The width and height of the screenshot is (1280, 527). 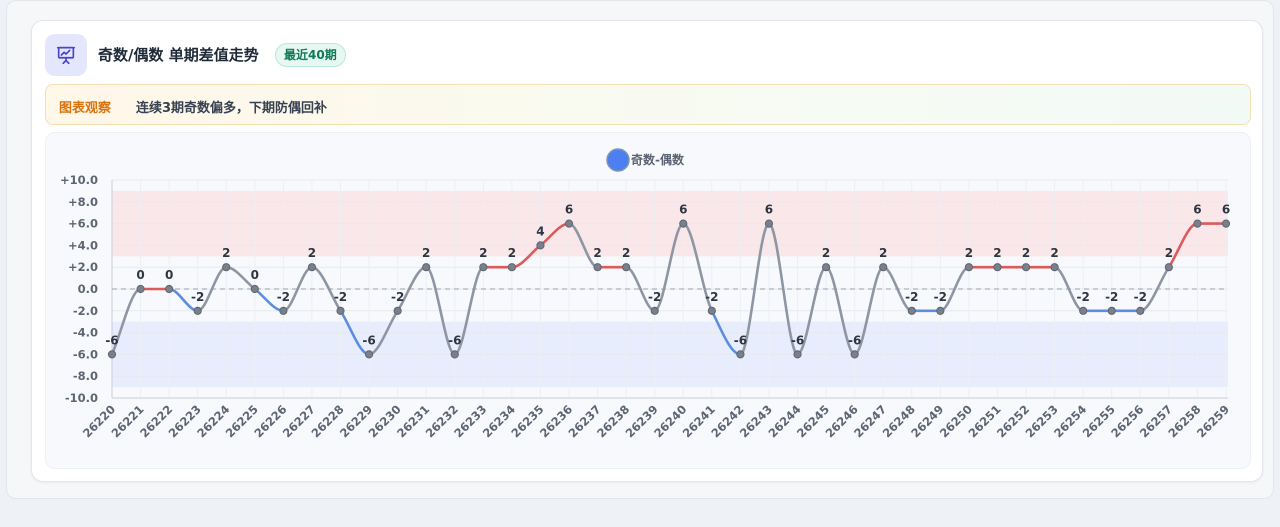 What do you see at coordinates (658, 159) in the screenshot?
I see `legend-label: 奇数-偶数` at bounding box center [658, 159].